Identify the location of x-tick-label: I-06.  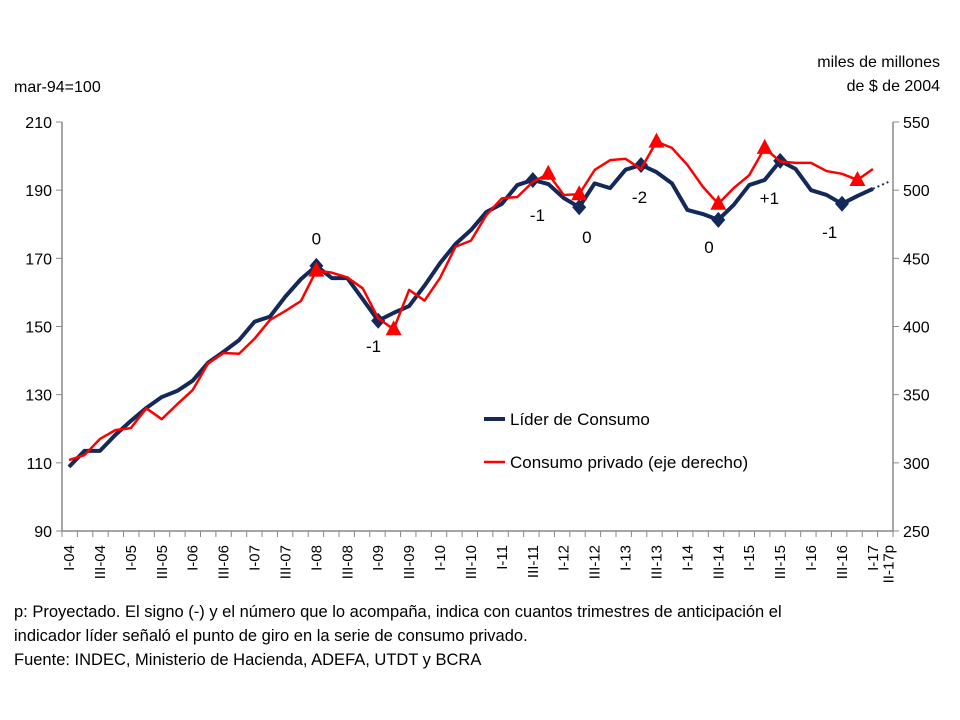
(193, 558).